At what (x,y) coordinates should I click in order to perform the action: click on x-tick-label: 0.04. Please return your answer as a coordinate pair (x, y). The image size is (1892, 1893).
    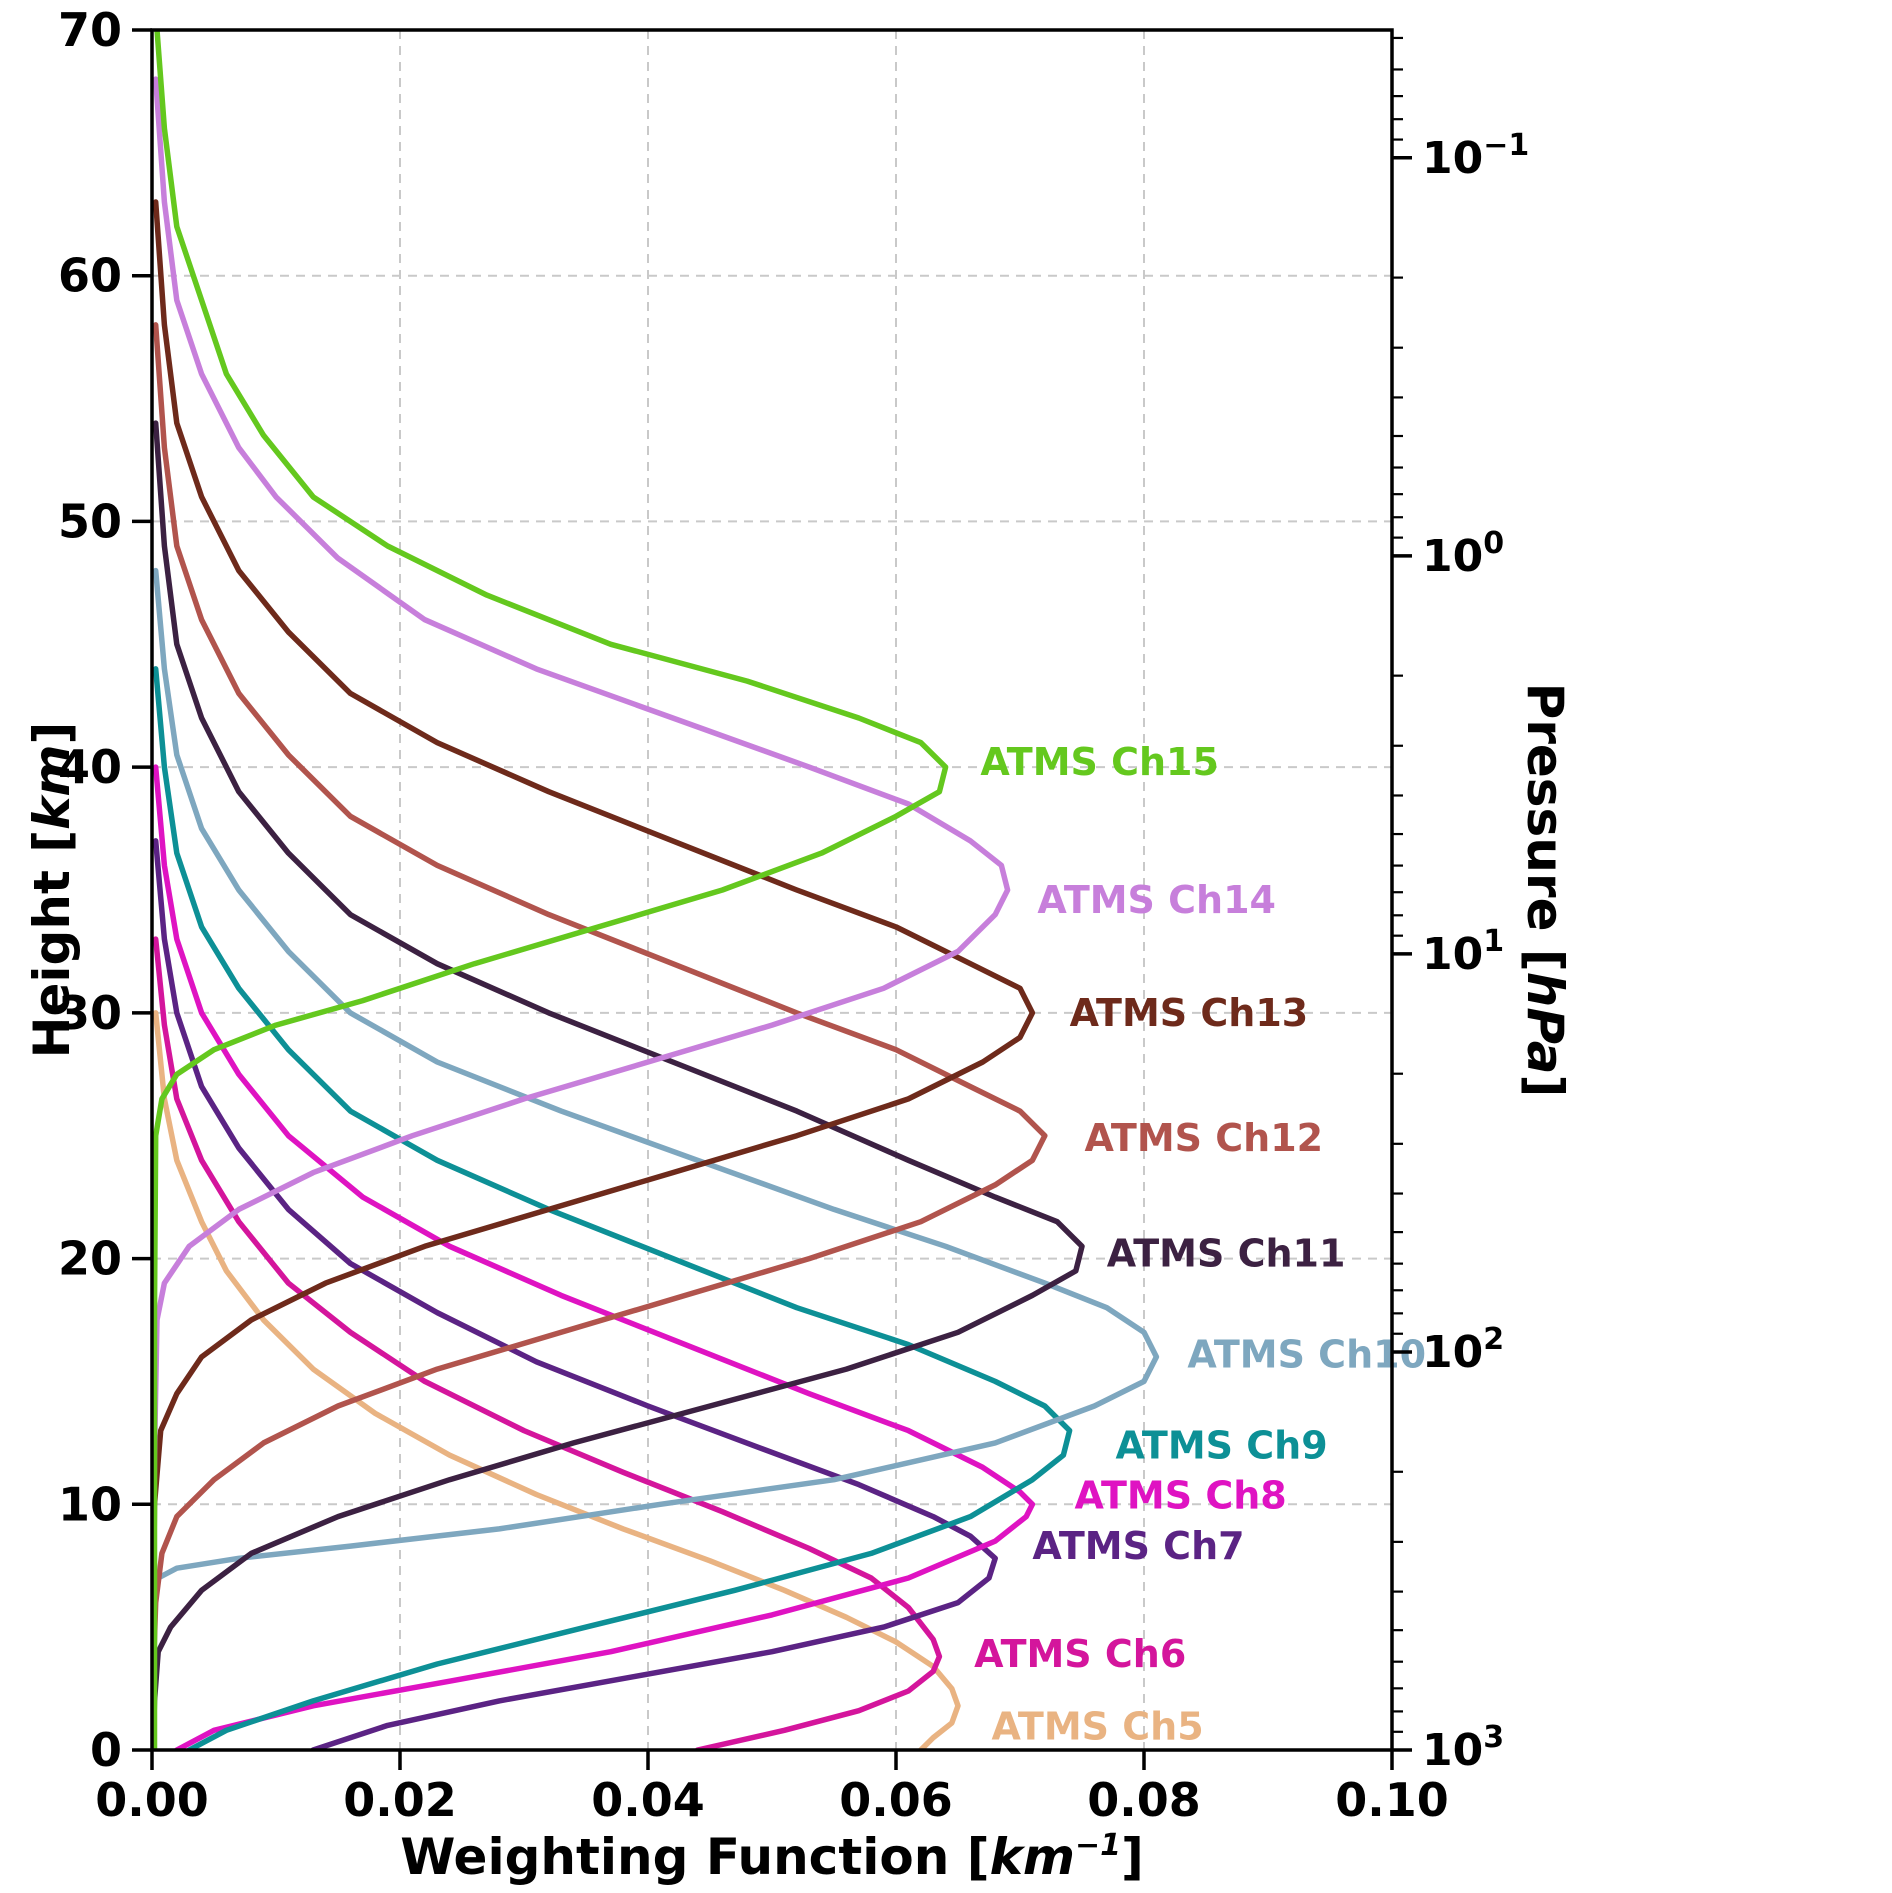
    Looking at the image, I should click on (648, 1800).